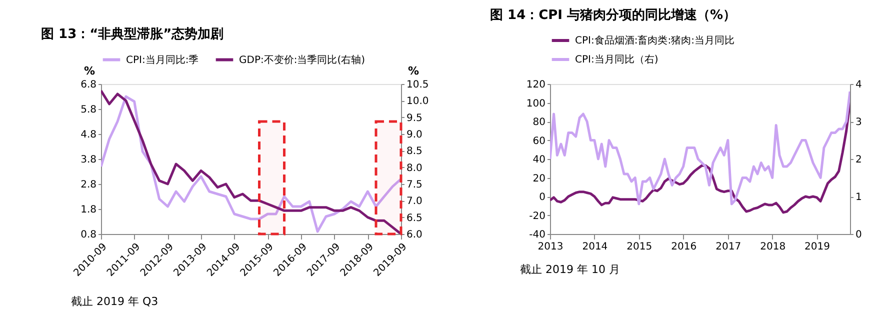 This screenshot has width=892, height=326. What do you see at coordinates (414, 118) in the screenshot?
I see `y2-tick-label: 9.5` at bounding box center [414, 118].